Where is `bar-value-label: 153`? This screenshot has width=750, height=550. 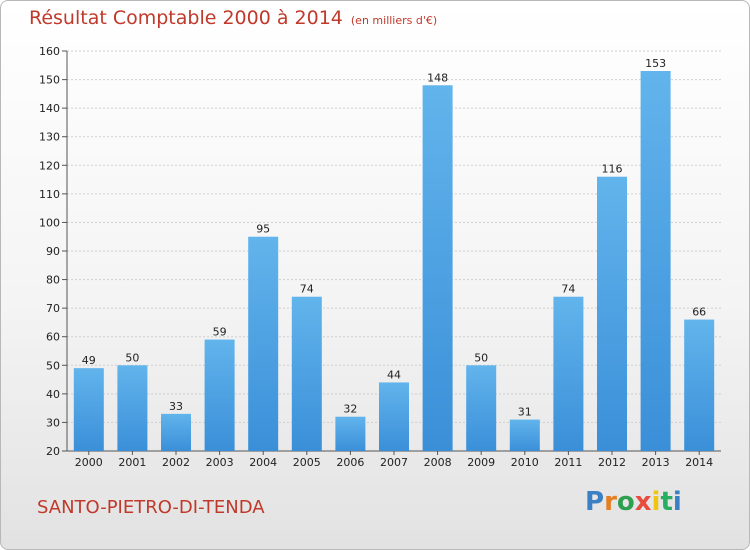
bar-value-label: 153 is located at coordinates (655, 63).